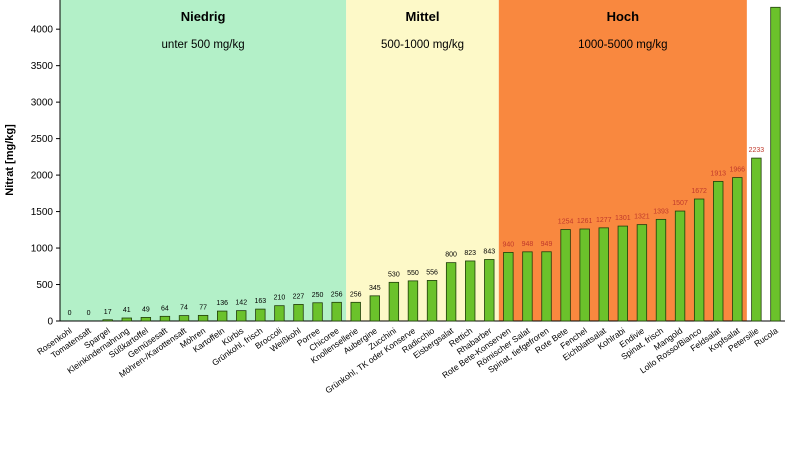  I want to click on value-label: 41, so click(127, 310).